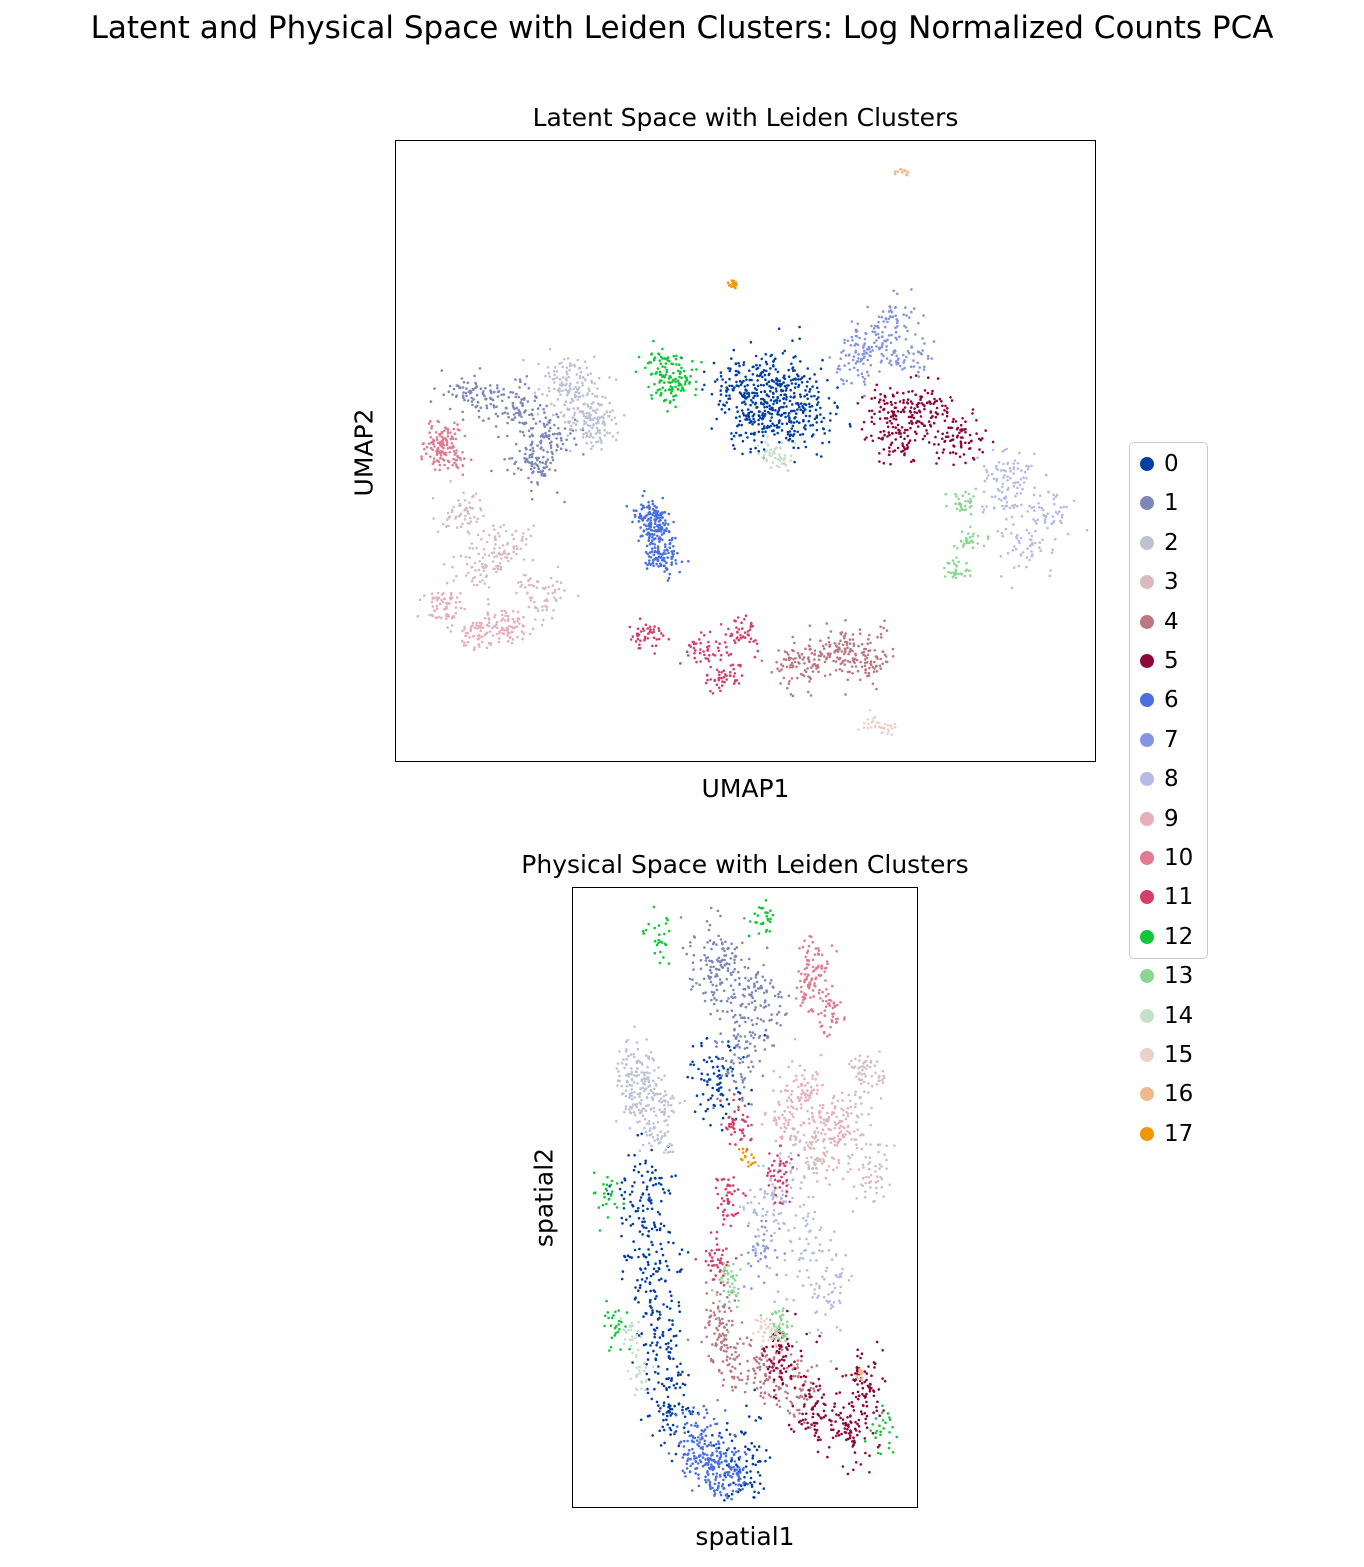 The image size is (1364, 1567). What do you see at coordinates (945, 576) in the screenshot?
I see `cluster-13-point` at bounding box center [945, 576].